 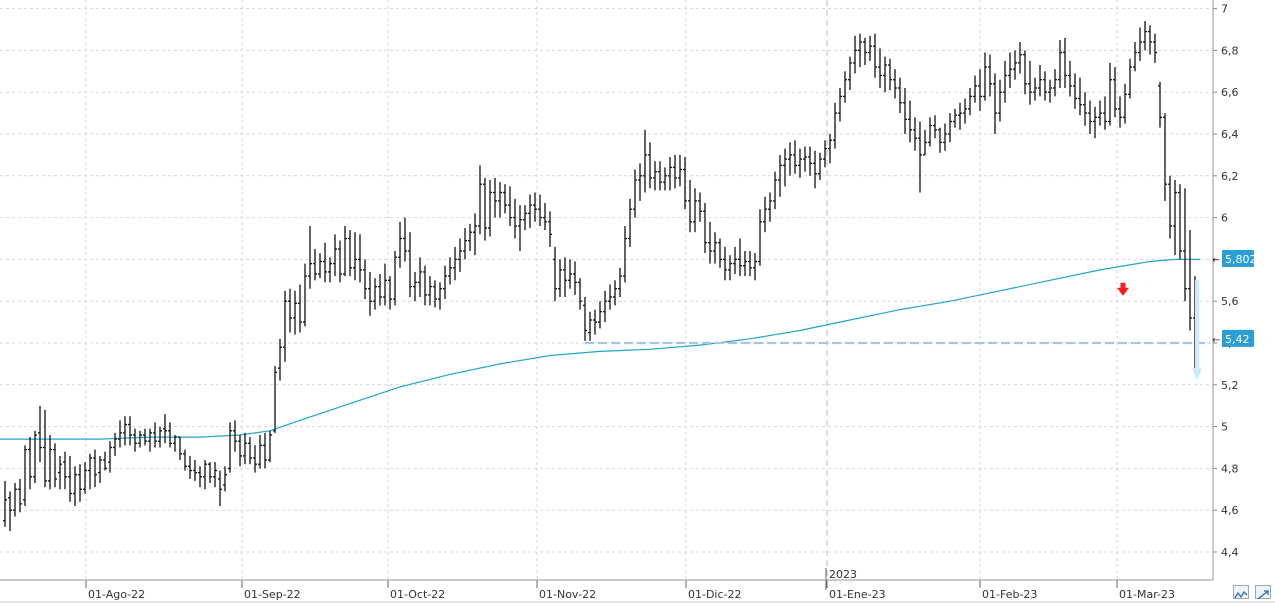 What do you see at coordinates (1230, 385) in the screenshot?
I see `y-tick-label: 5,2` at bounding box center [1230, 385].